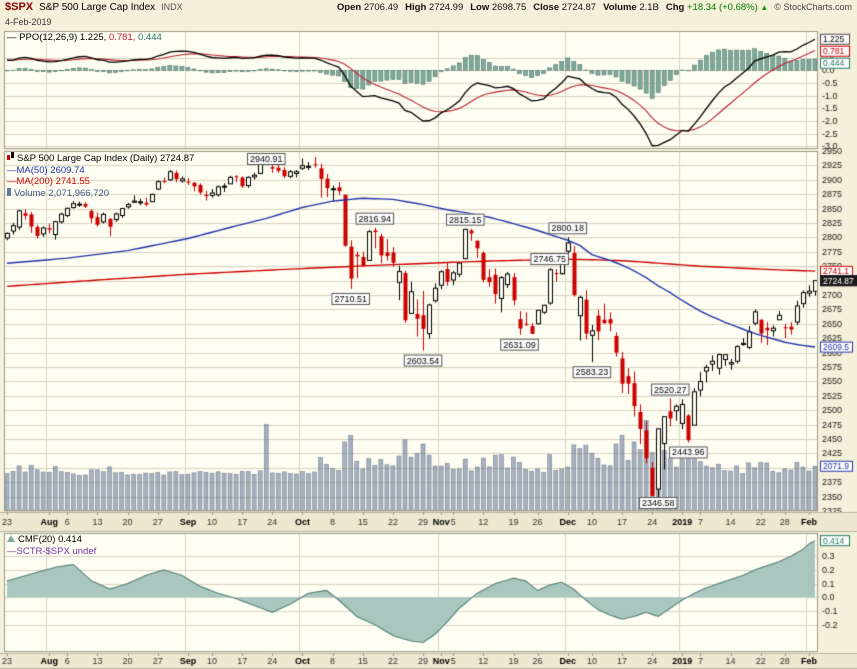 Image resolution: width=857 pixels, height=669 pixels. Describe the element at coordinates (34, 181) in the screenshot. I see `ma200-name: MA(200)` at that location.